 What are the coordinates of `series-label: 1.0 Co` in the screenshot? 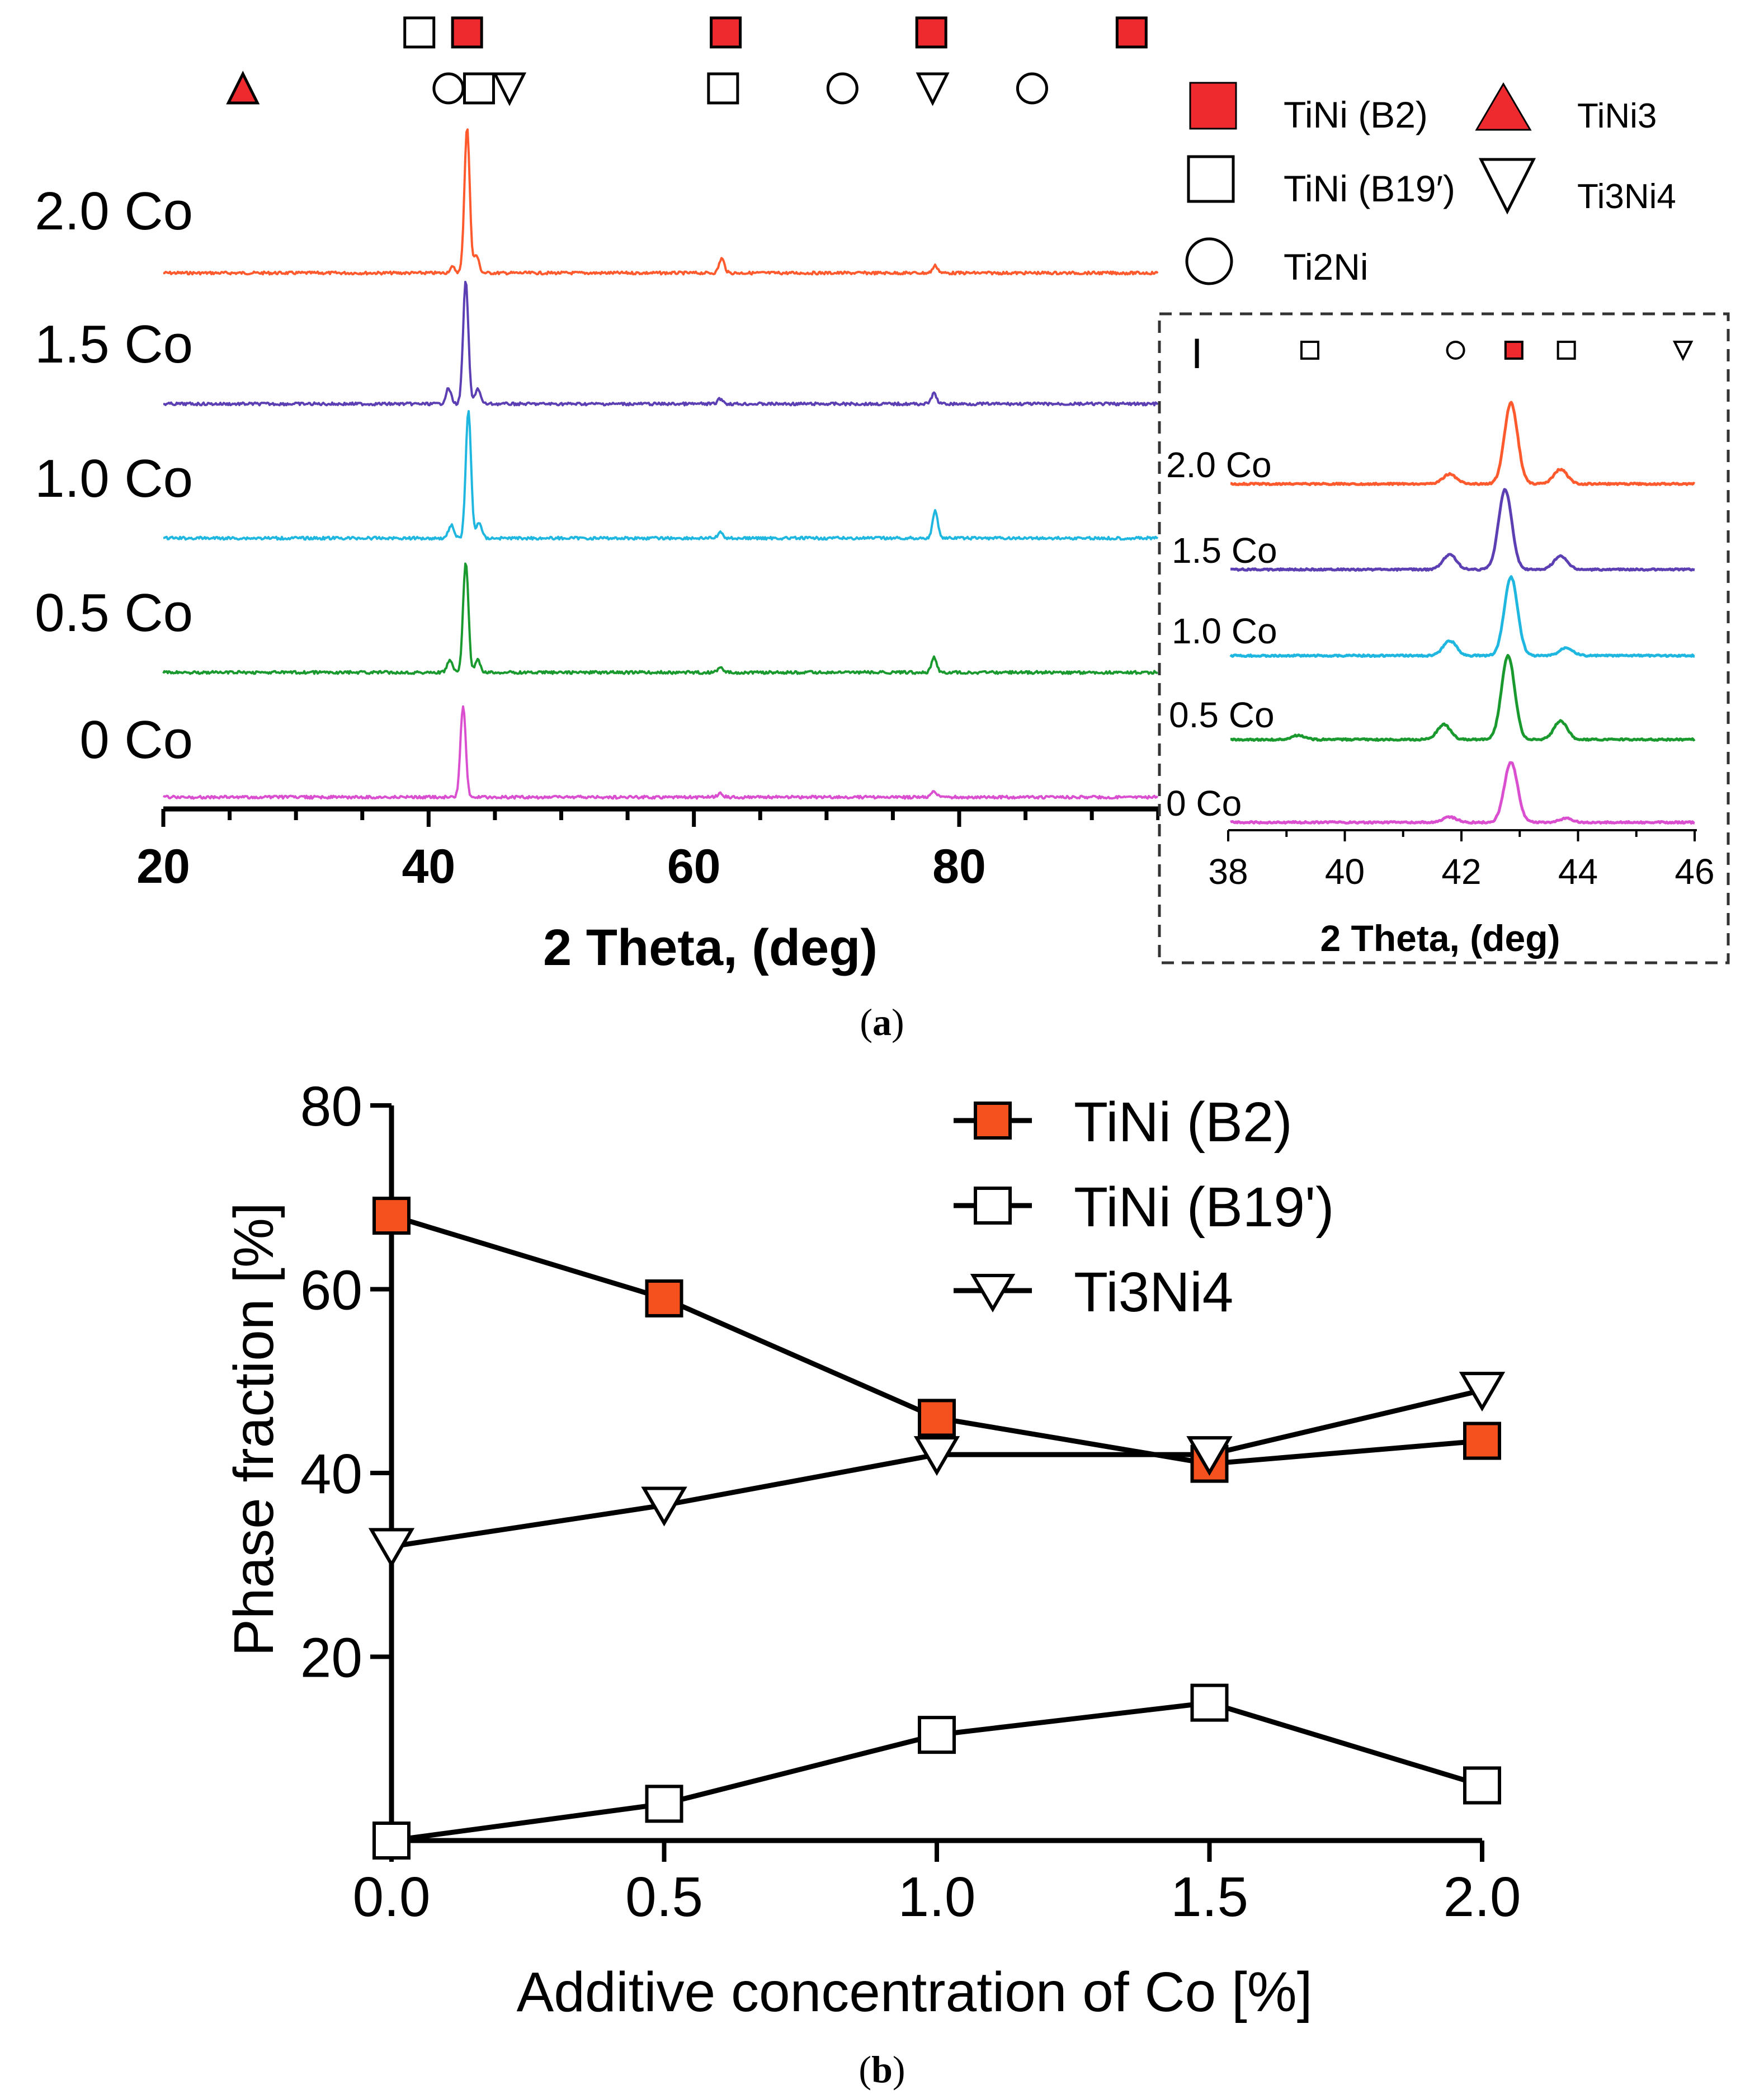 It's located at (114, 479).